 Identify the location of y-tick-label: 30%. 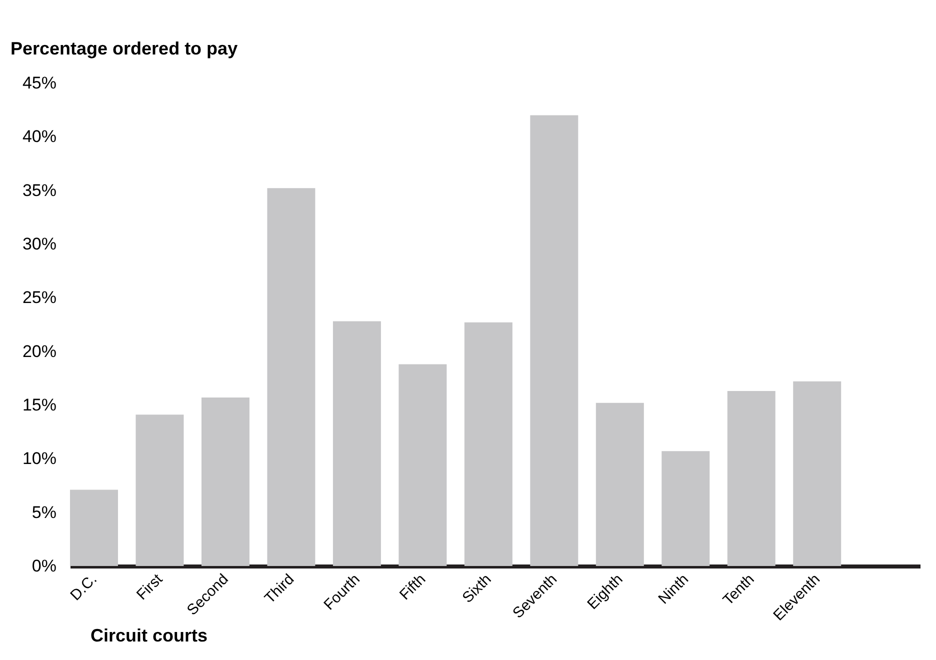
(39, 244).